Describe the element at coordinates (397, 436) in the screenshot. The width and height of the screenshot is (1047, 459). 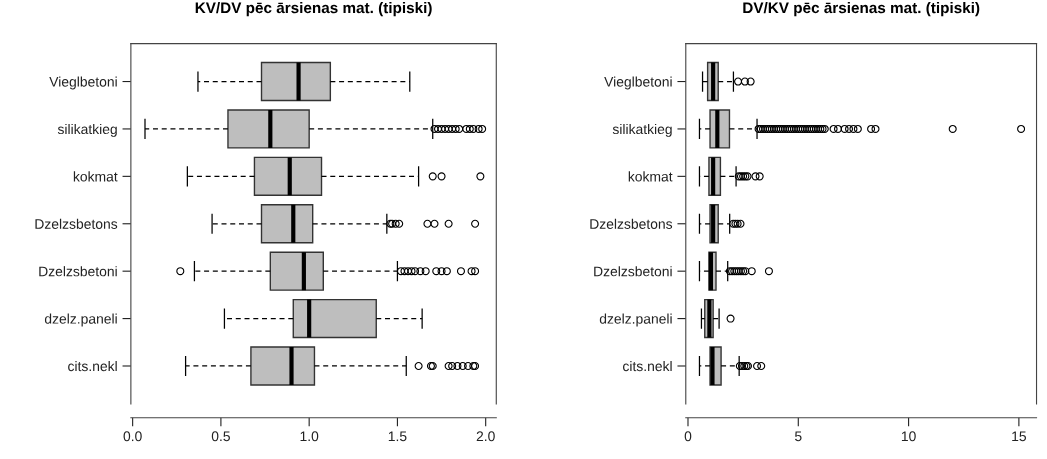
I see `x-tick-label: 1.5` at that location.